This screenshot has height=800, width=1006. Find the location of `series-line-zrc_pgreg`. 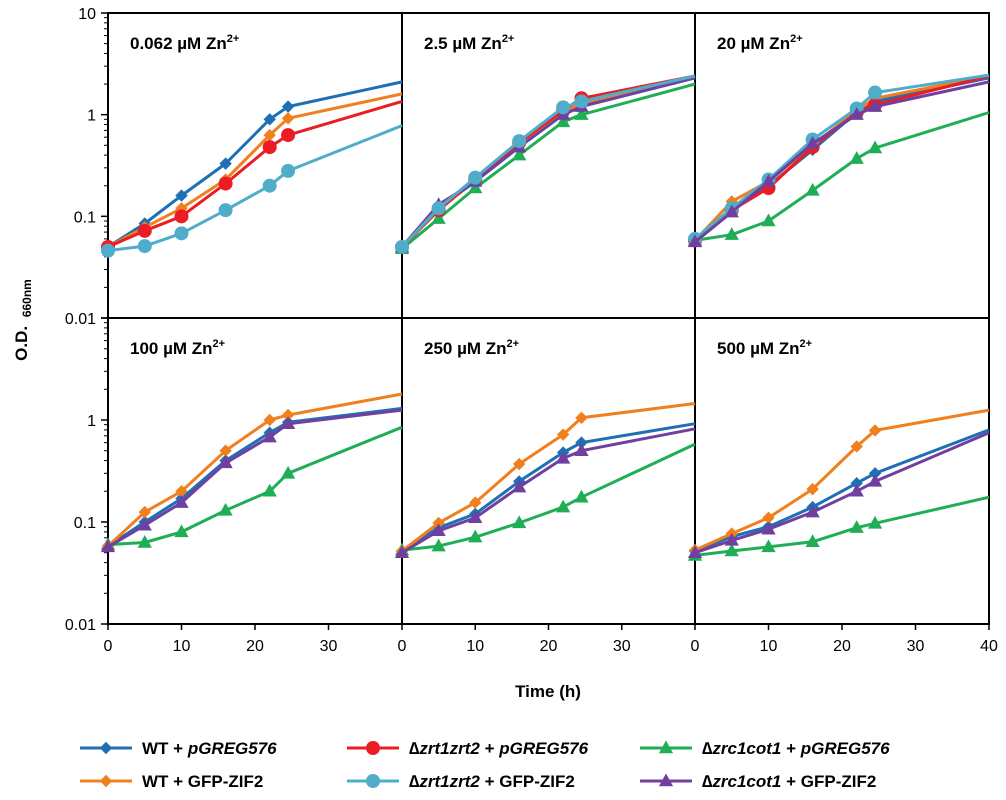

series-line-zrc_pgreg is located at coordinates (842, 526).